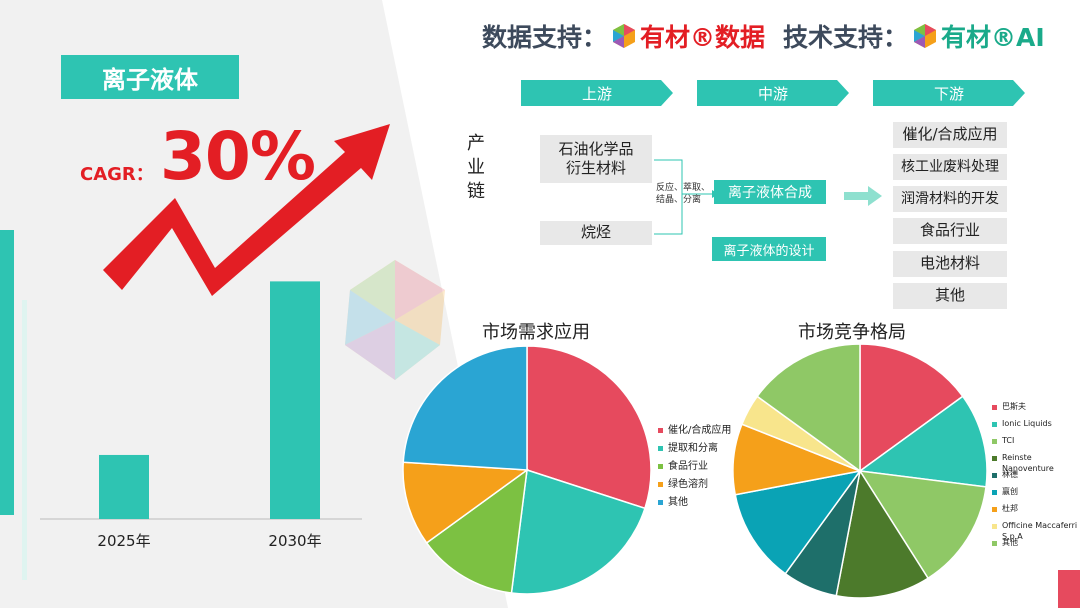 This screenshot has height=608, width=1080. Describe the element at coordinates (246, 210) in the screenshot. I see `growth-arrow-icon` at that location.